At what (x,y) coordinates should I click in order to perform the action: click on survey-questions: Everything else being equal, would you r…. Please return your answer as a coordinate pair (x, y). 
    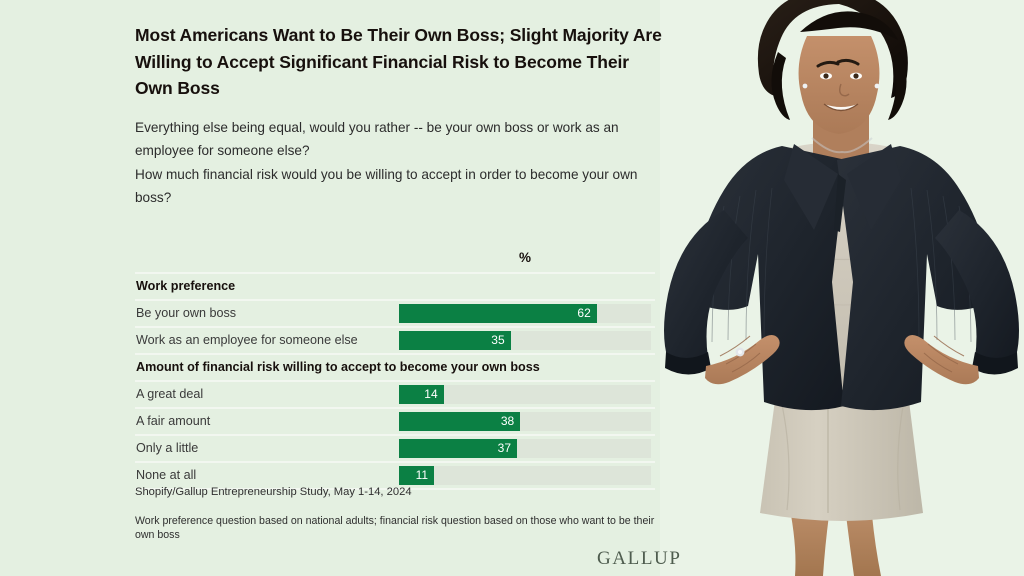
    Looking at the image, I should click on (405, 163).